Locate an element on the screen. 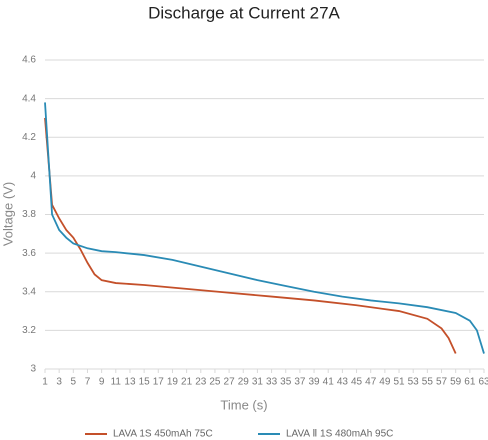  y-tick-label: 3.6 is located at coordinates (29, 253).